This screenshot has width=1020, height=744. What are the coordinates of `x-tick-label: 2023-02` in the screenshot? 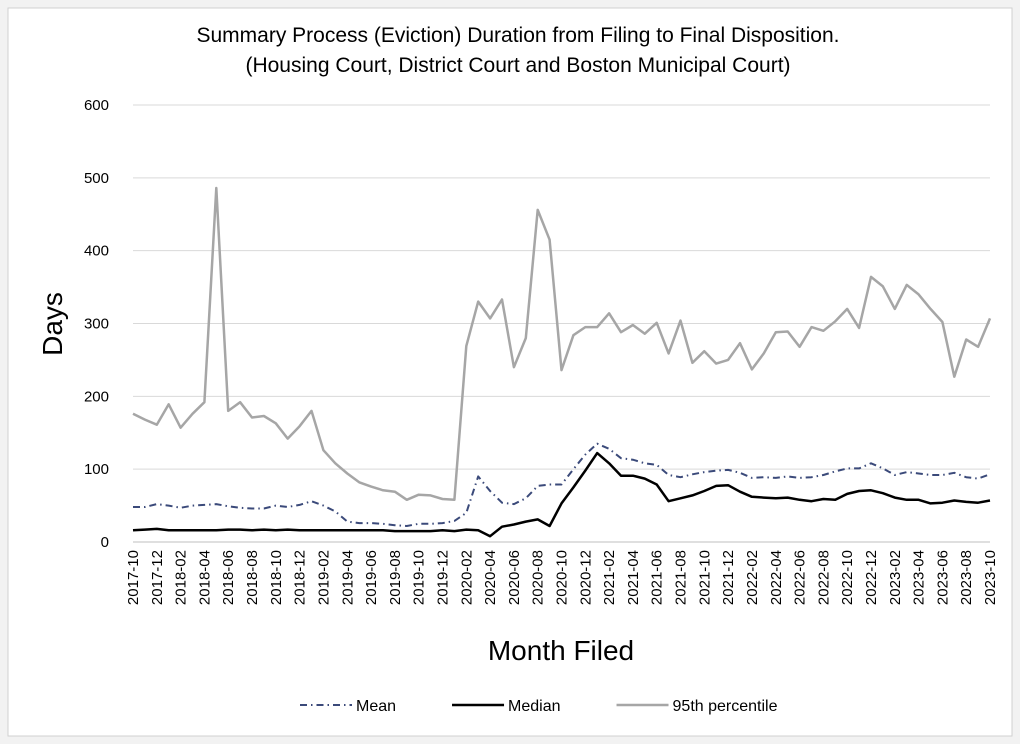 It's located at (895, 577).